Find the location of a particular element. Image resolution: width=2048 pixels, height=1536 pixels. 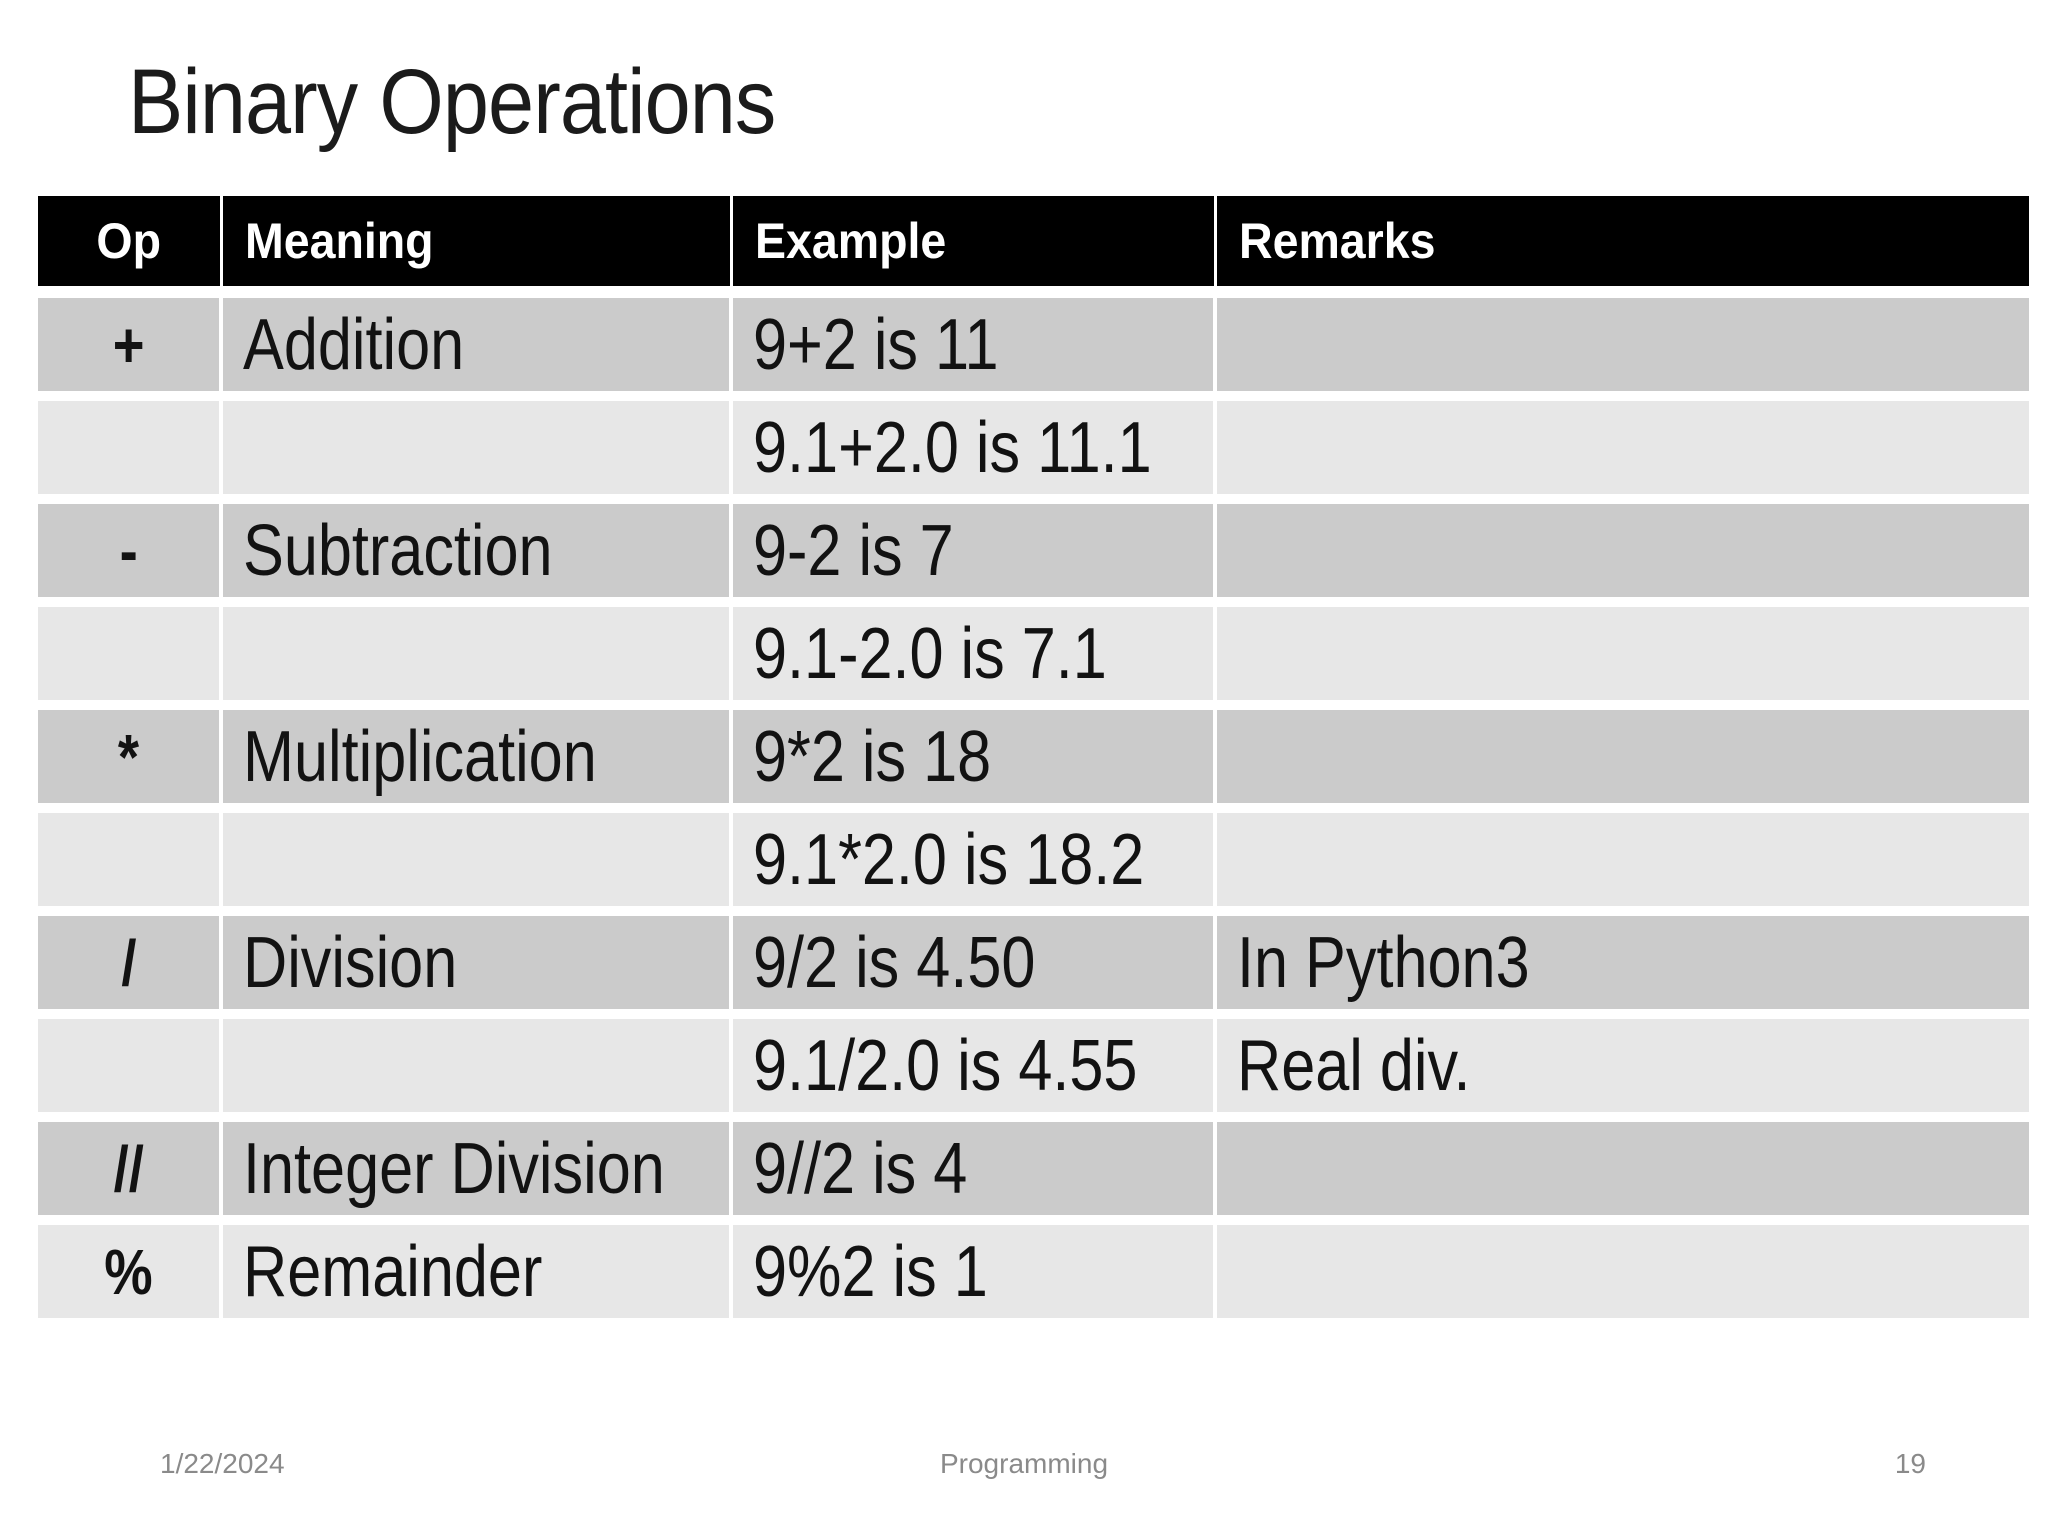

example-text: 9.1-2.0 is 7.1 is located at coordinates (930, 653).